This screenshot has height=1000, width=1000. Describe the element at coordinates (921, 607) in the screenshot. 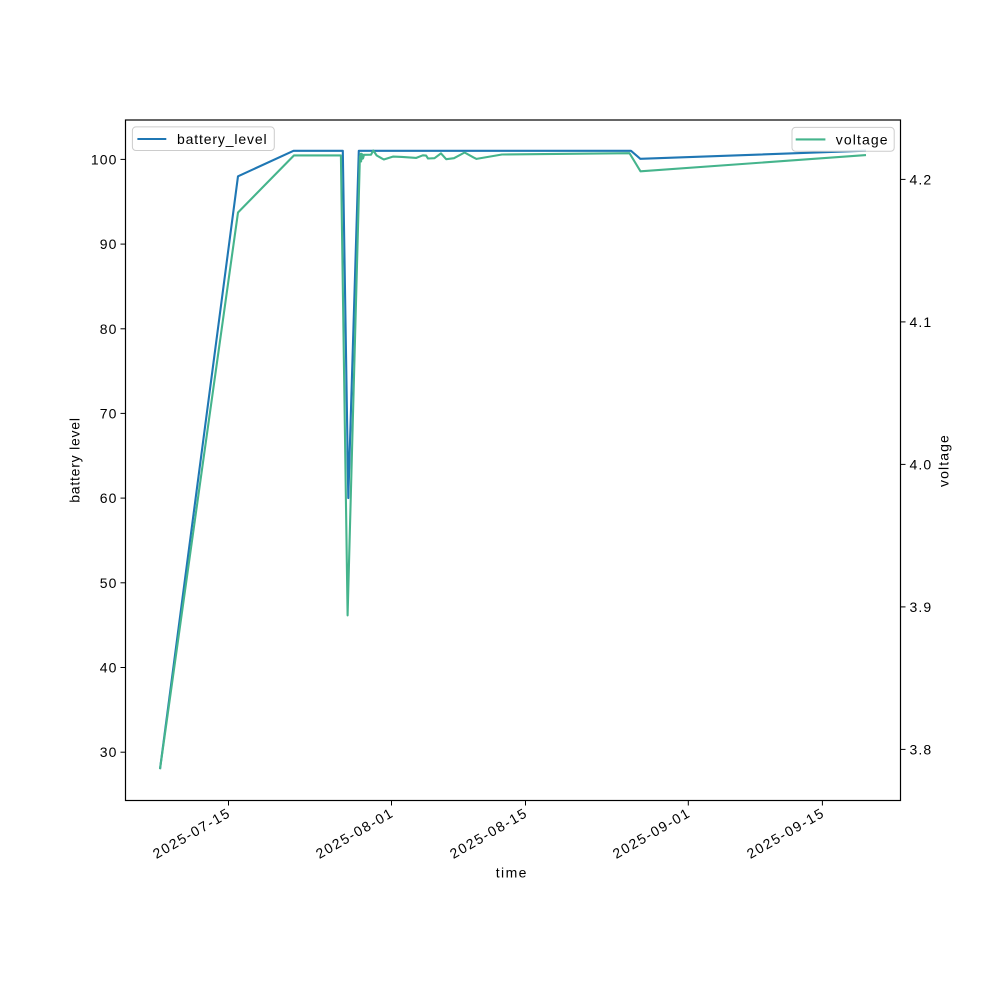

I see `svg-text: 3.9` at that location.